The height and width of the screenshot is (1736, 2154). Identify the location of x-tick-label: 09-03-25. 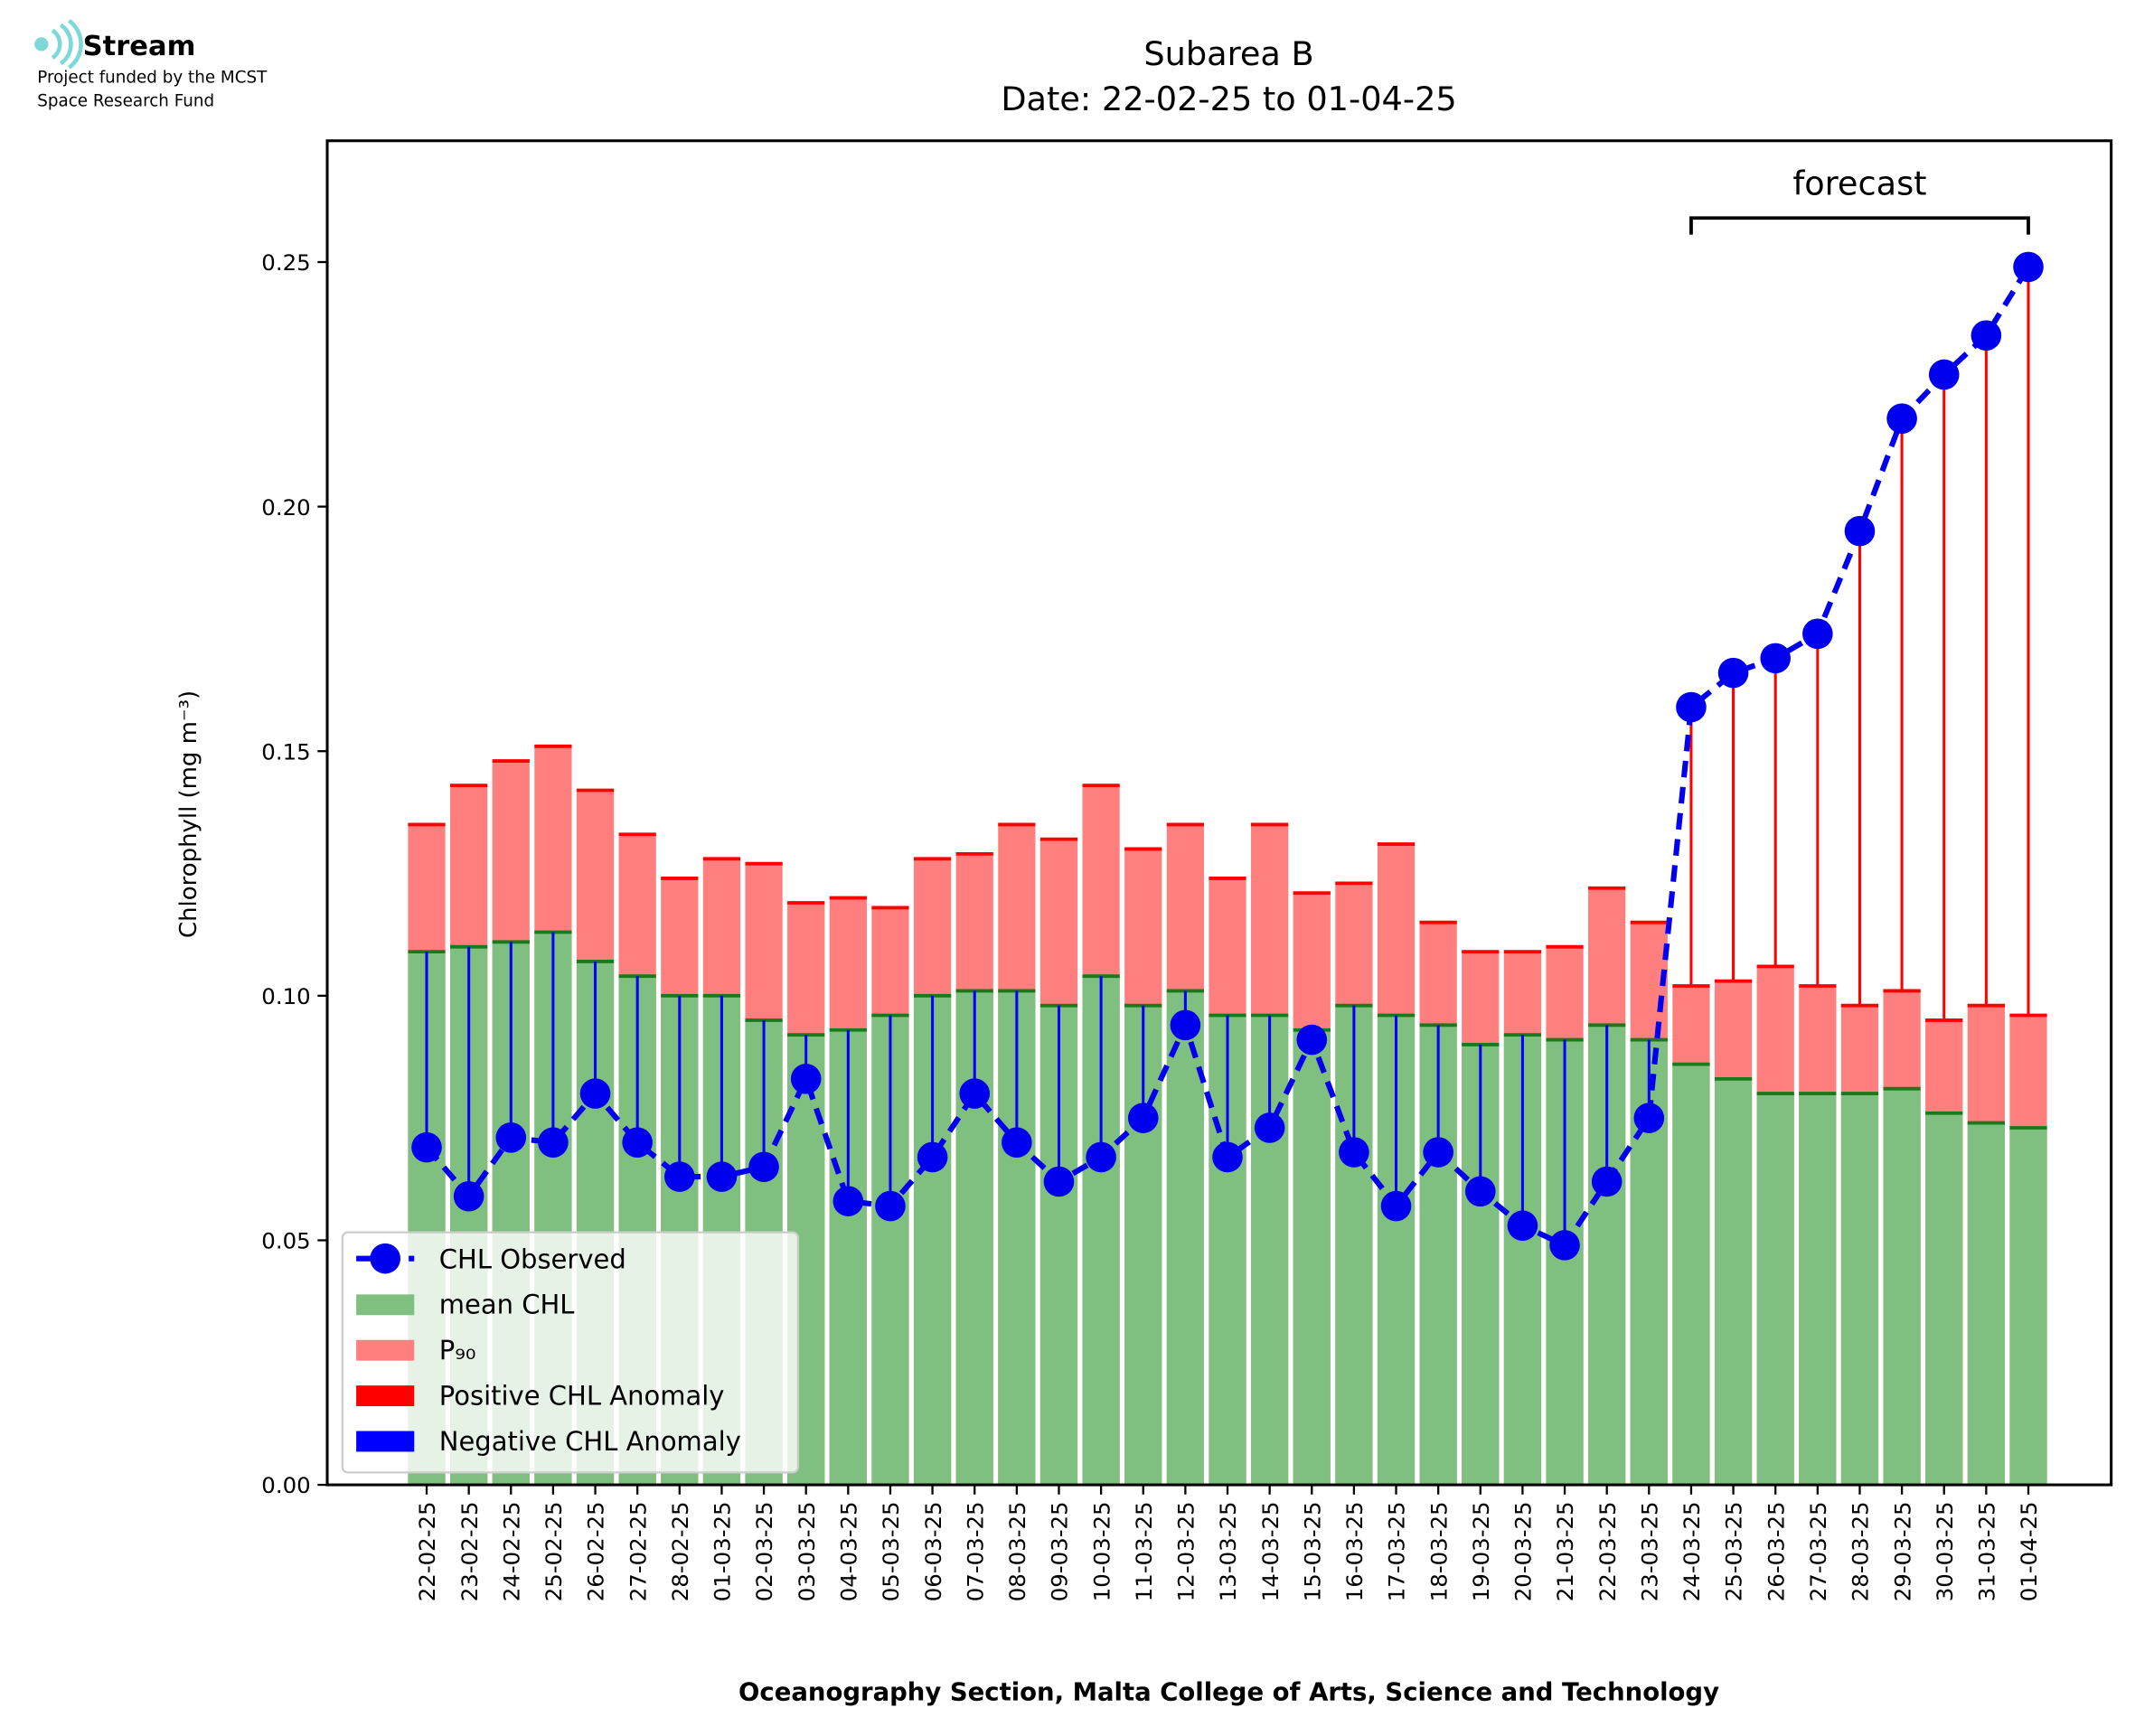
(1060, 1551).